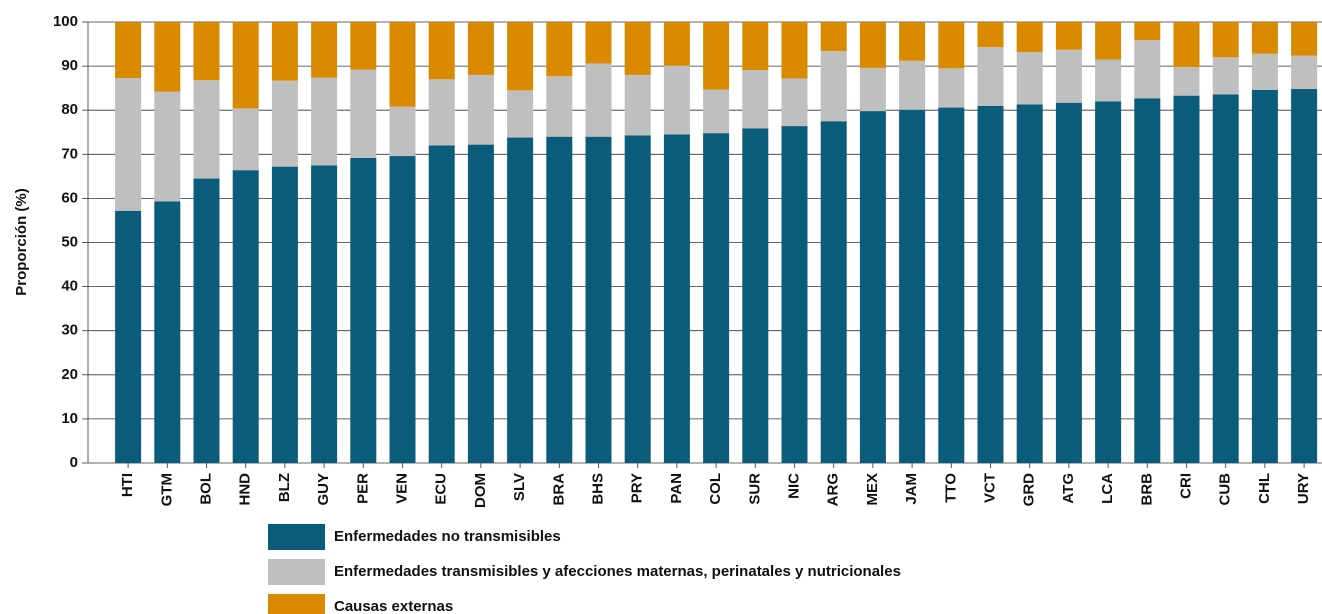  I want to click on y-tick-label: 100, so click(65, 21).